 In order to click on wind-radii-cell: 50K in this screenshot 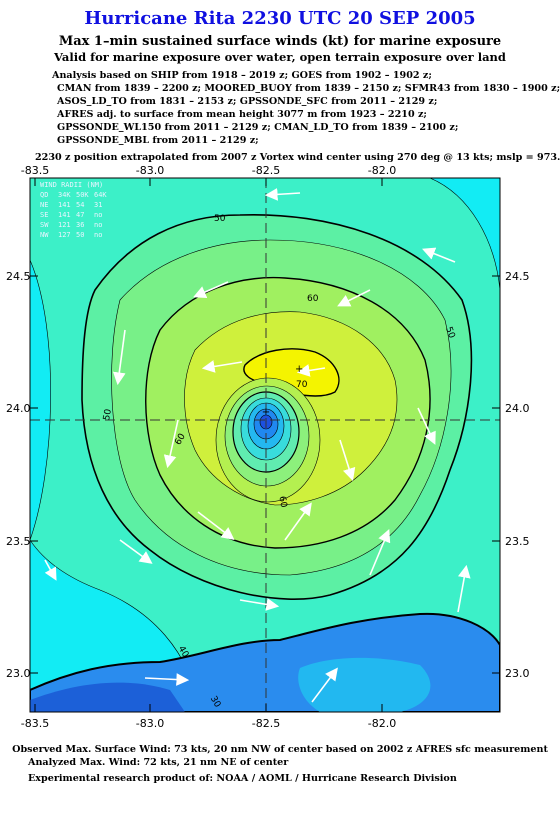, I will do `click(82, 195)`.